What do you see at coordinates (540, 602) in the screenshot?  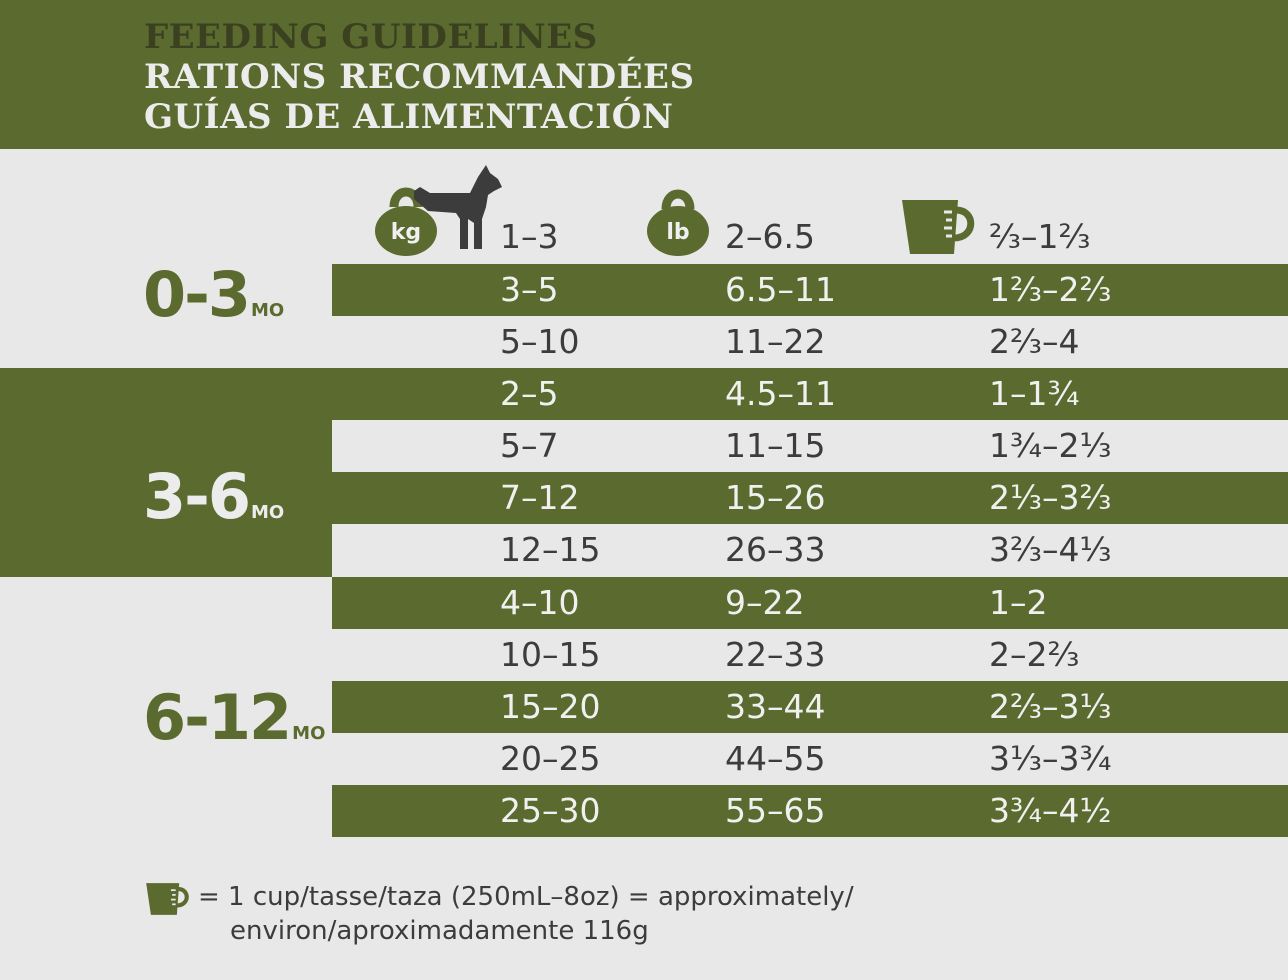 I see `kg-cell: 4–10` at bounding box center [540, 602].